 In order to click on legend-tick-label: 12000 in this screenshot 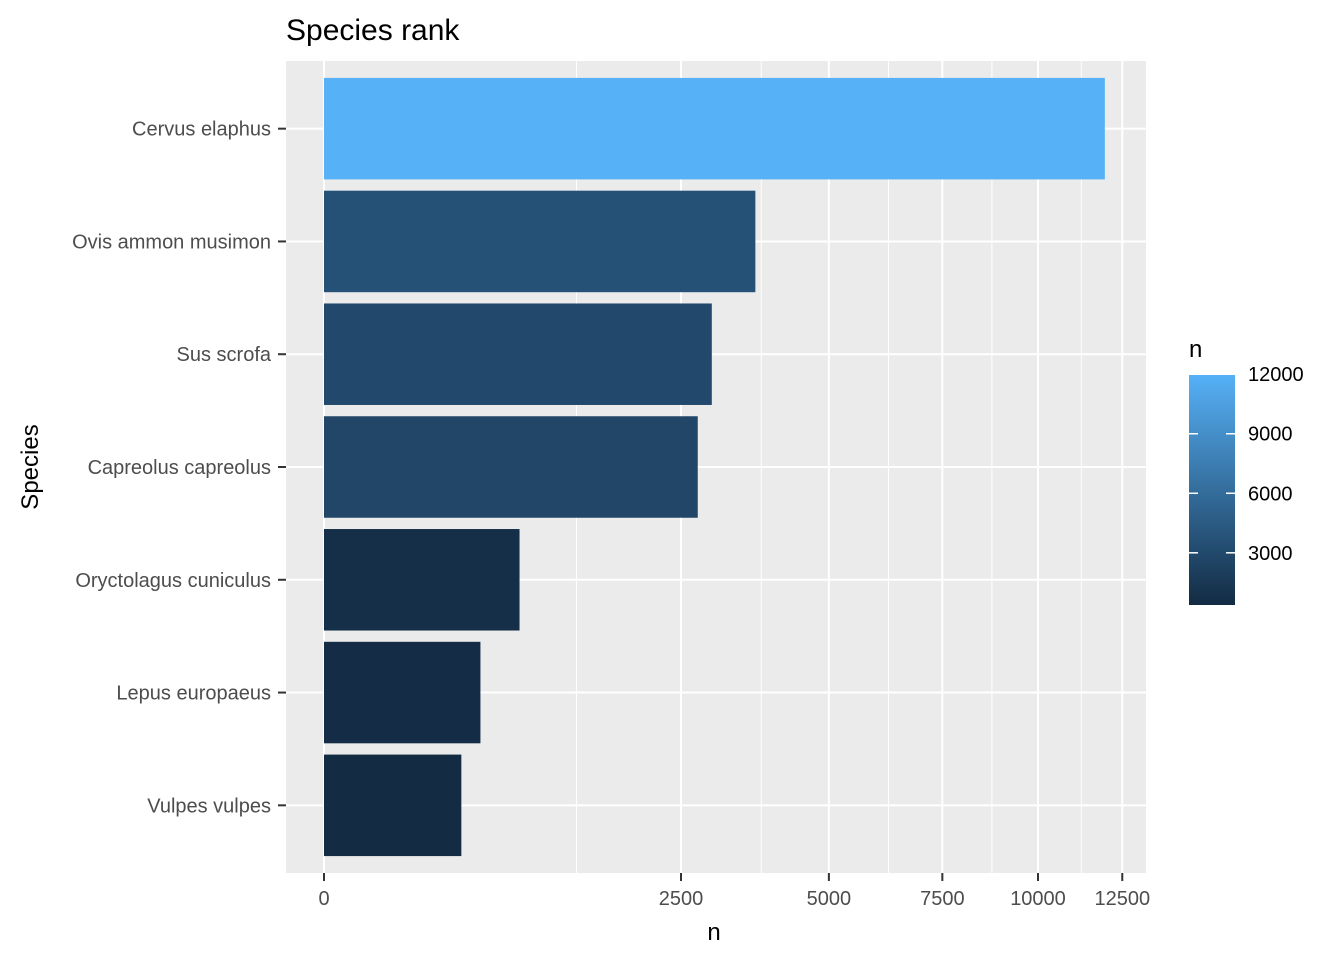, I will do `click(1276, 375)`.